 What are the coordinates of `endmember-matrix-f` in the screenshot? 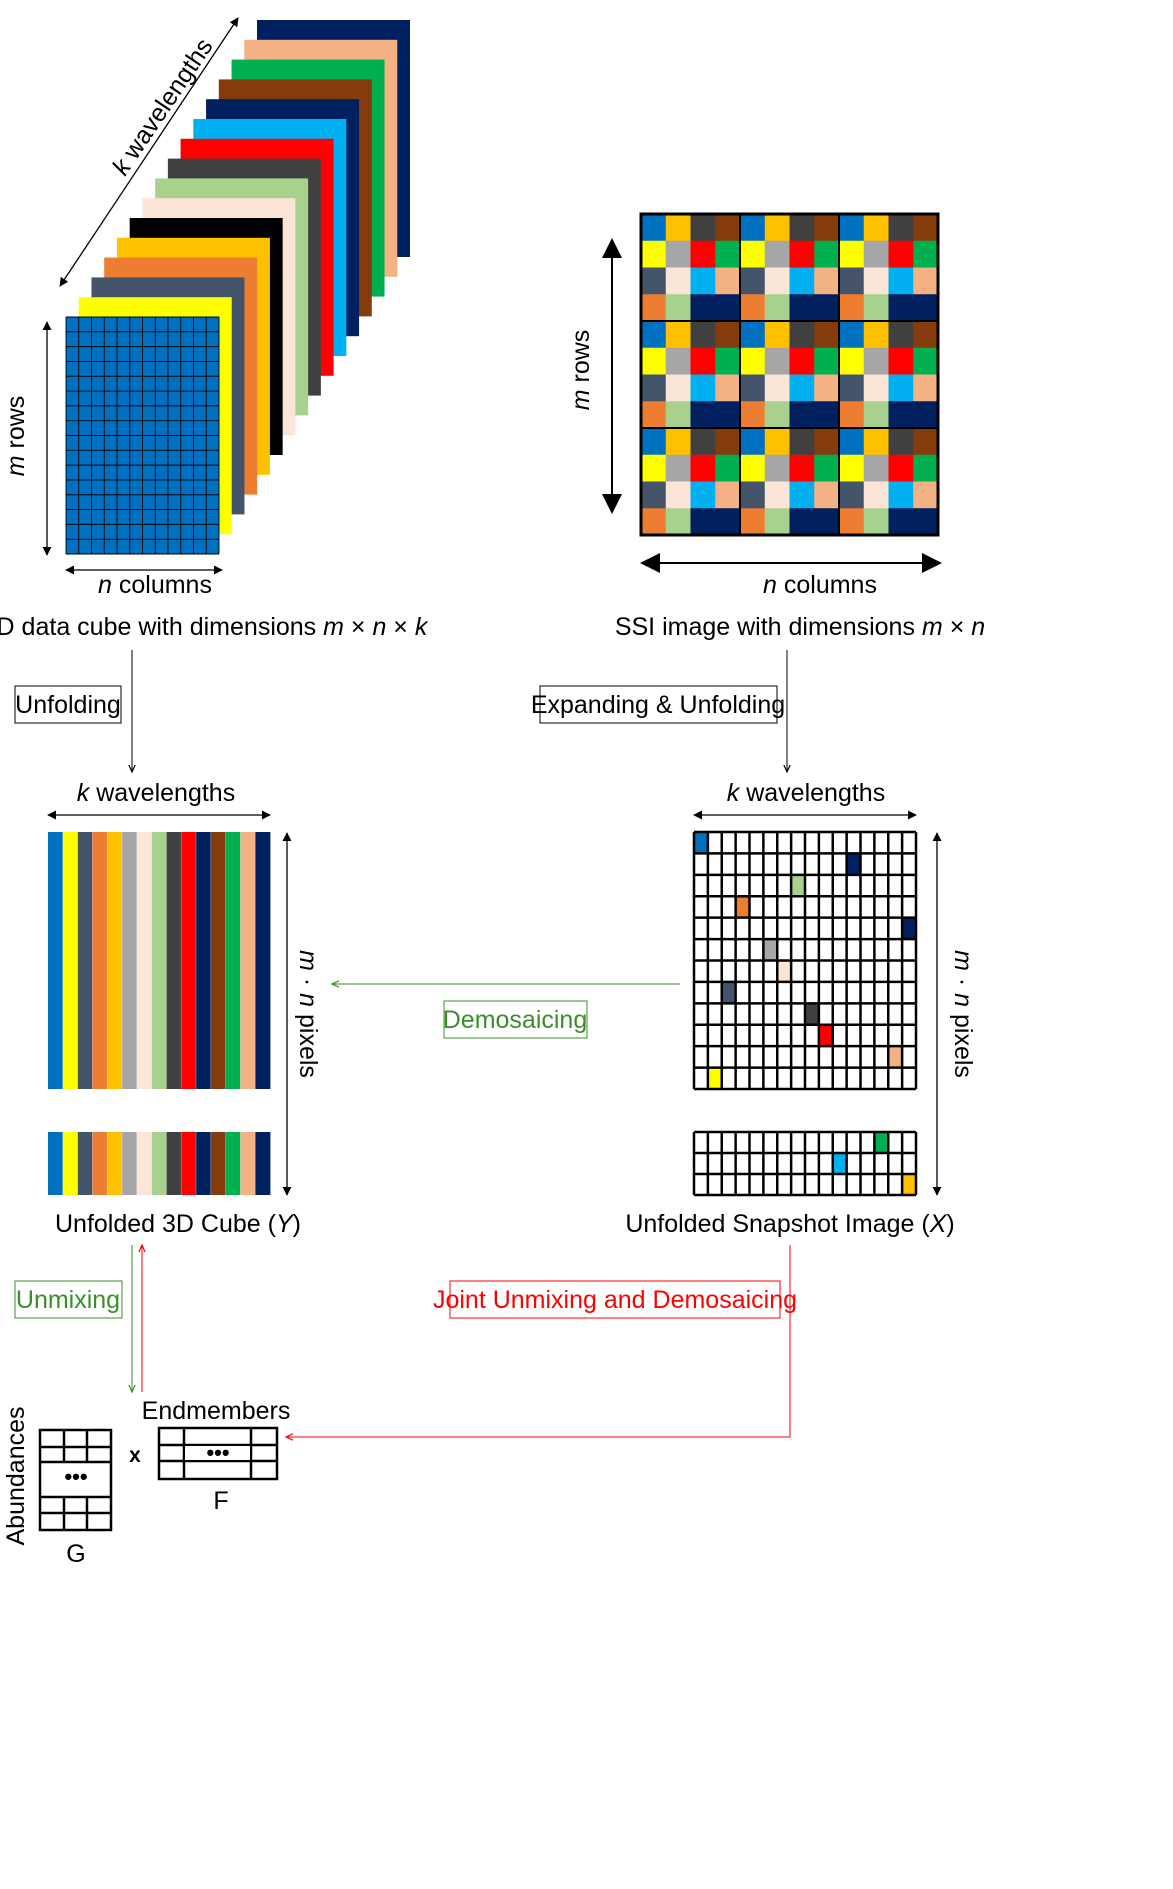 It's located at (218, 1453).